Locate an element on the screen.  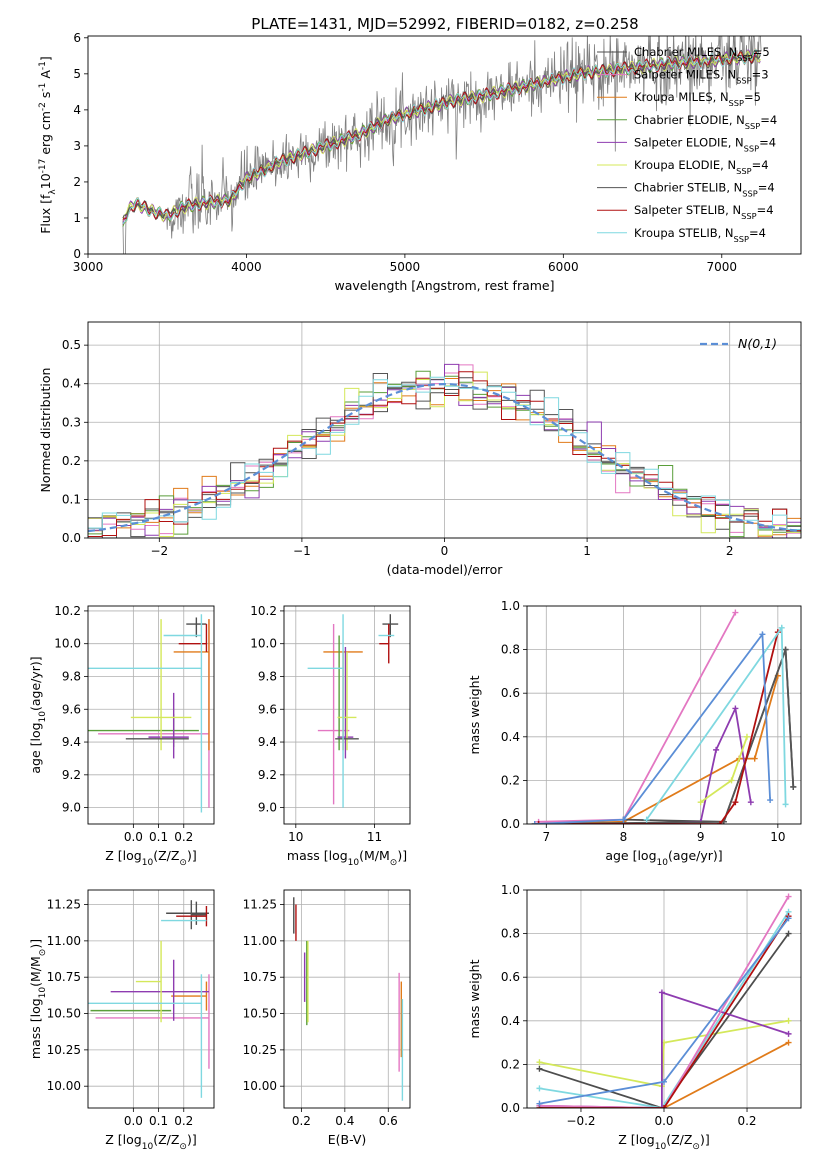
legend-label: Chabrier ELODIE, NSSP=4 is located at coordinates (705, 122).